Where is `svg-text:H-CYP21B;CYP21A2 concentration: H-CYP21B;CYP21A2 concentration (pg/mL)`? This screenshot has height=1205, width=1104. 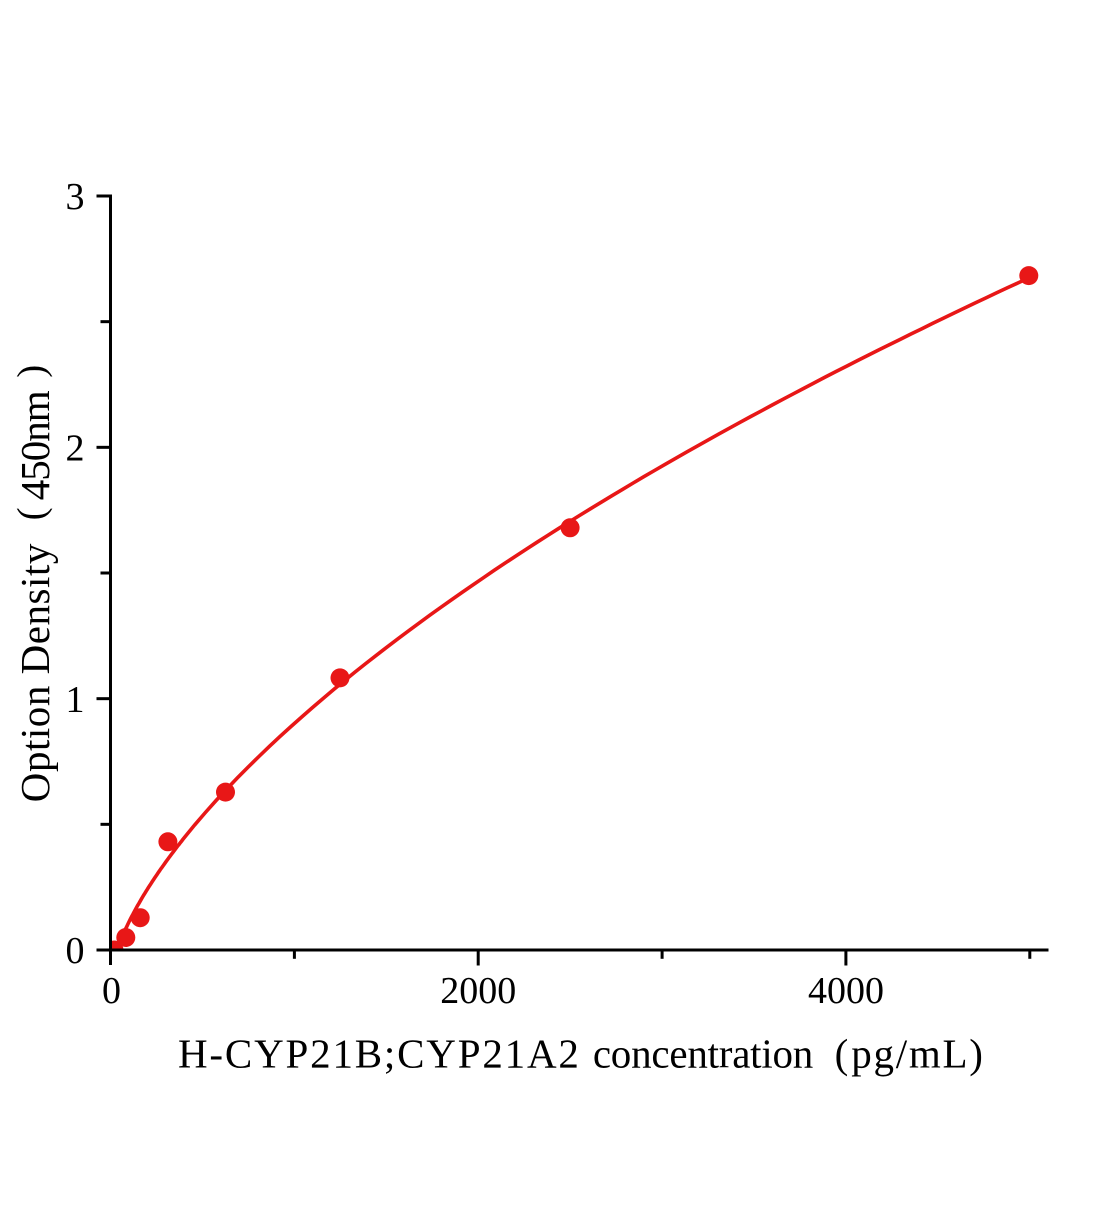 svg-text:H-CYP21B;CYP21A2 concentration: H-CYP21B;CYP21A2 concentration (pg/mL) is located at coordinates (581, 1054).